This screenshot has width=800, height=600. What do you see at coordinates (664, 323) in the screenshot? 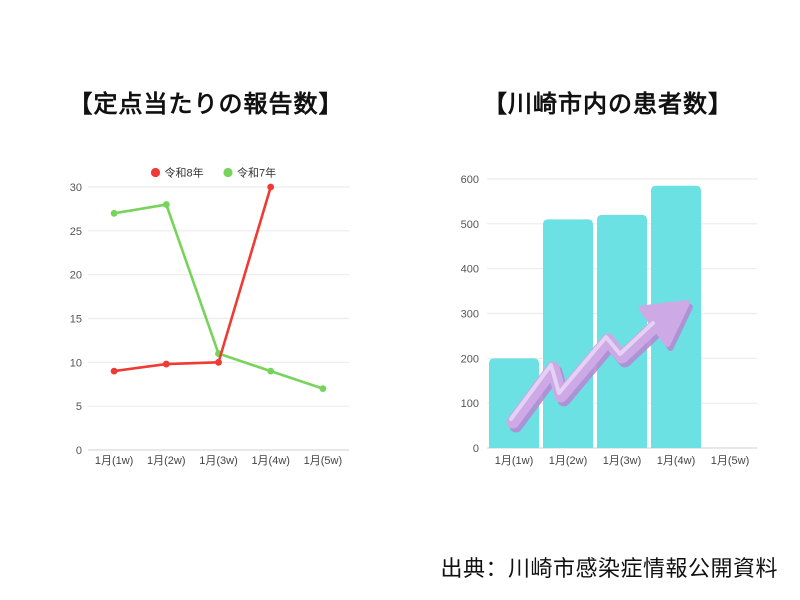
I see `trend-arrow-head` at bounding box center [664, 323].